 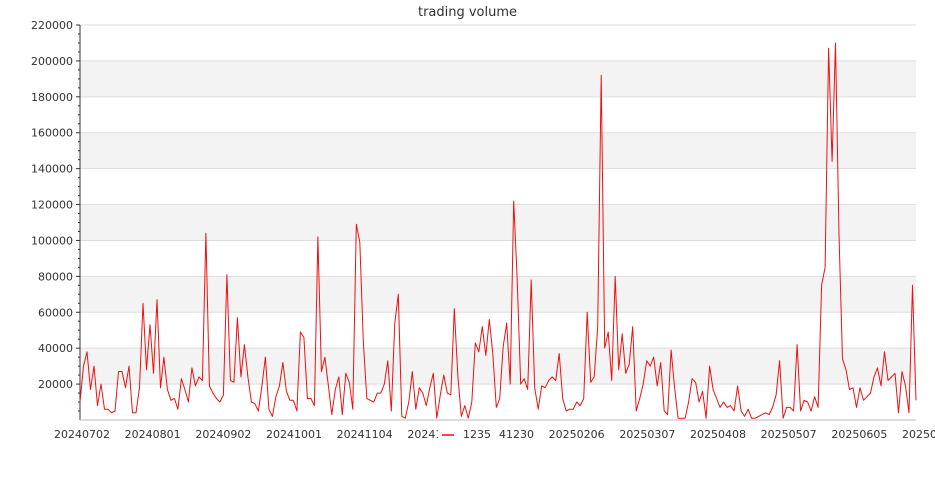 I want to click on y-tick-label: 200000, so click(x=52, y=61).